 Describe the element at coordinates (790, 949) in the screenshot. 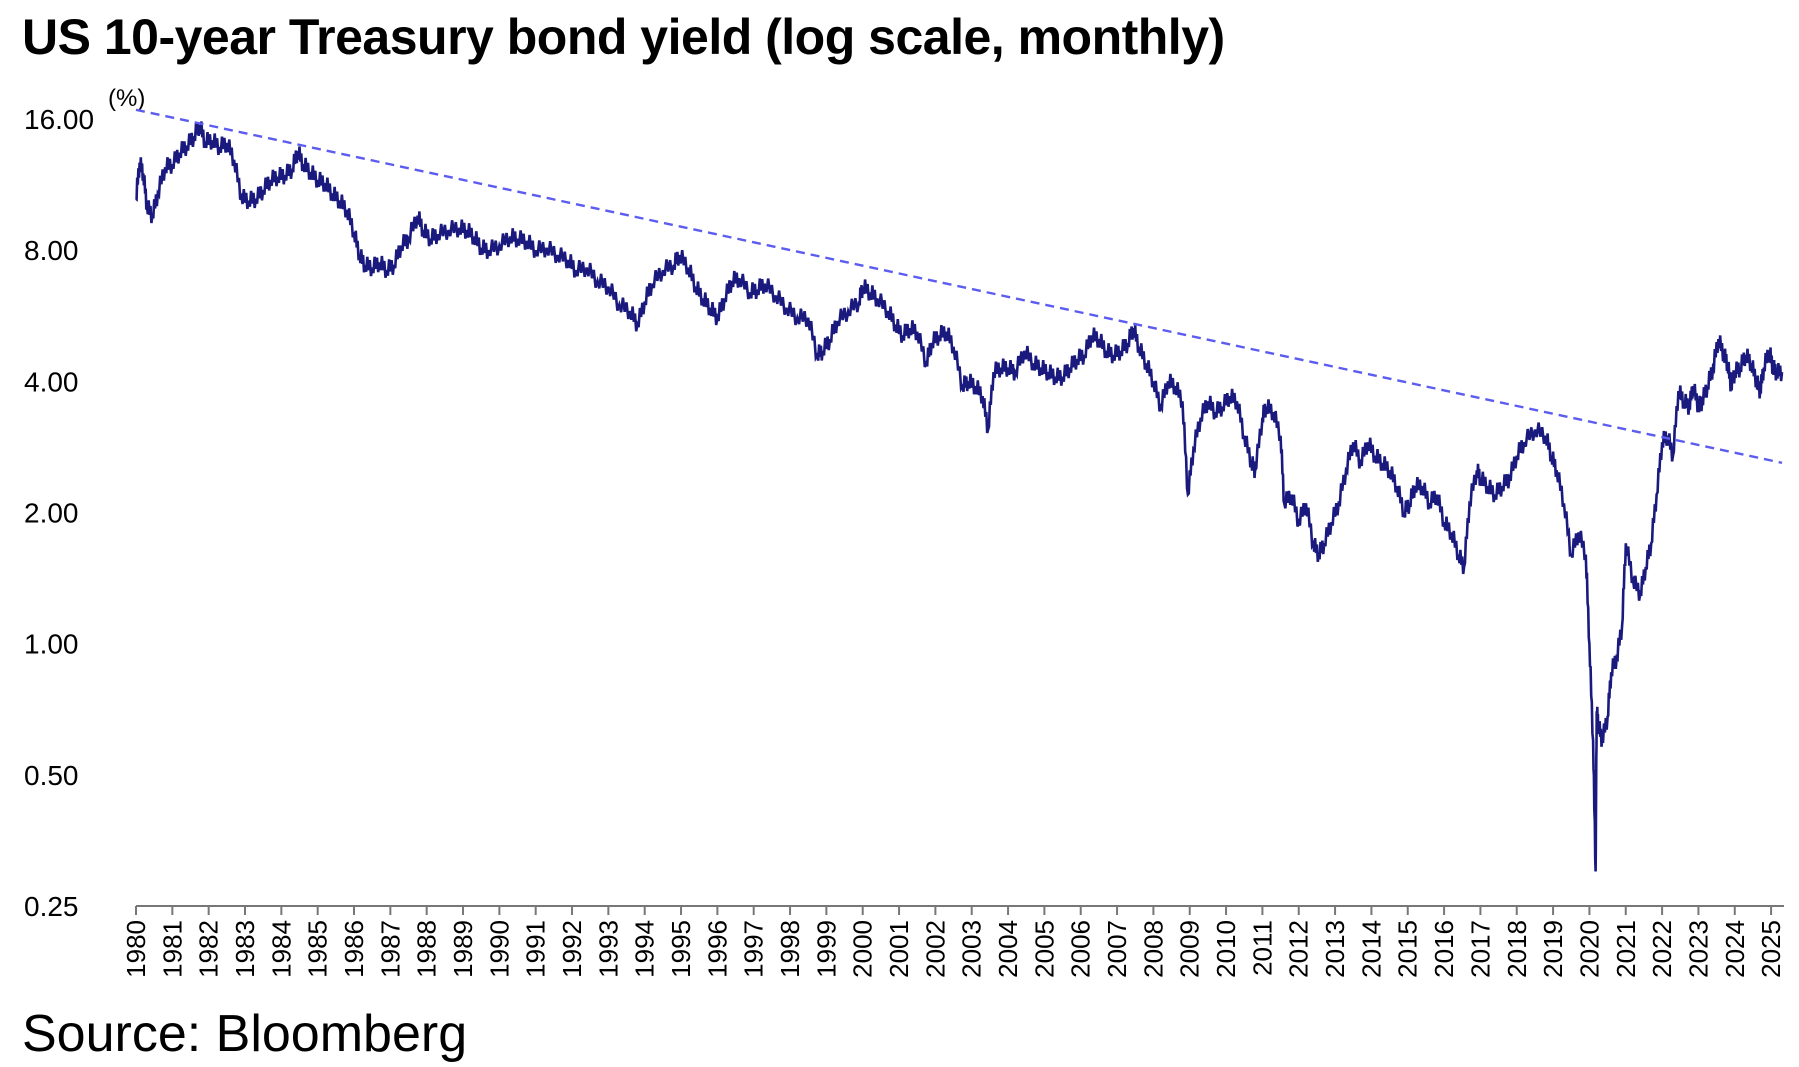

I see `x-tick-label: 1998` at that location.